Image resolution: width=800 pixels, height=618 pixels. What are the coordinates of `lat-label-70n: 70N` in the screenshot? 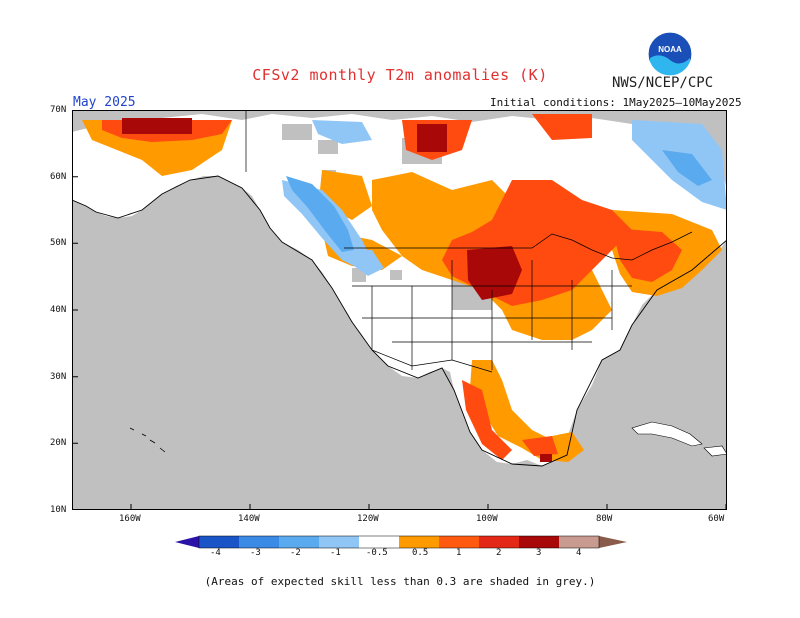 It's located at (58, 110).